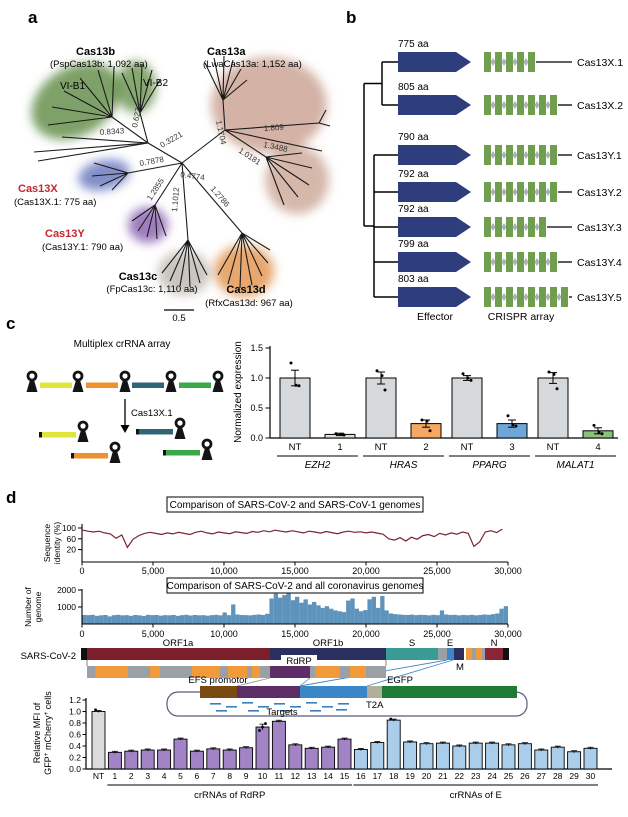 This screenshot has height=817, width=628. What do you see at coordinates (72, 539) in the screenshot?
I see `y-tick-label: 60` at bounding box center [72, 539].